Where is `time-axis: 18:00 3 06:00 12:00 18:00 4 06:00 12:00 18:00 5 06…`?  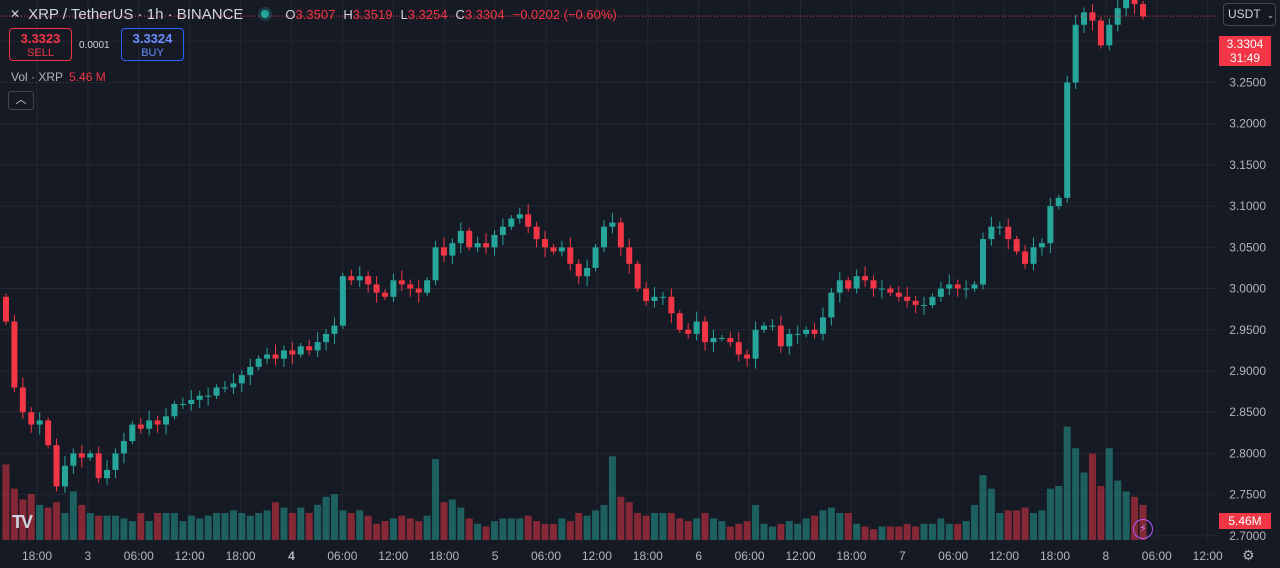
time-axis: 18:00 3 06:00 12:00 18:00 4 06:00 12:00 18:00 5 06… is located at coordinates (622, 556).